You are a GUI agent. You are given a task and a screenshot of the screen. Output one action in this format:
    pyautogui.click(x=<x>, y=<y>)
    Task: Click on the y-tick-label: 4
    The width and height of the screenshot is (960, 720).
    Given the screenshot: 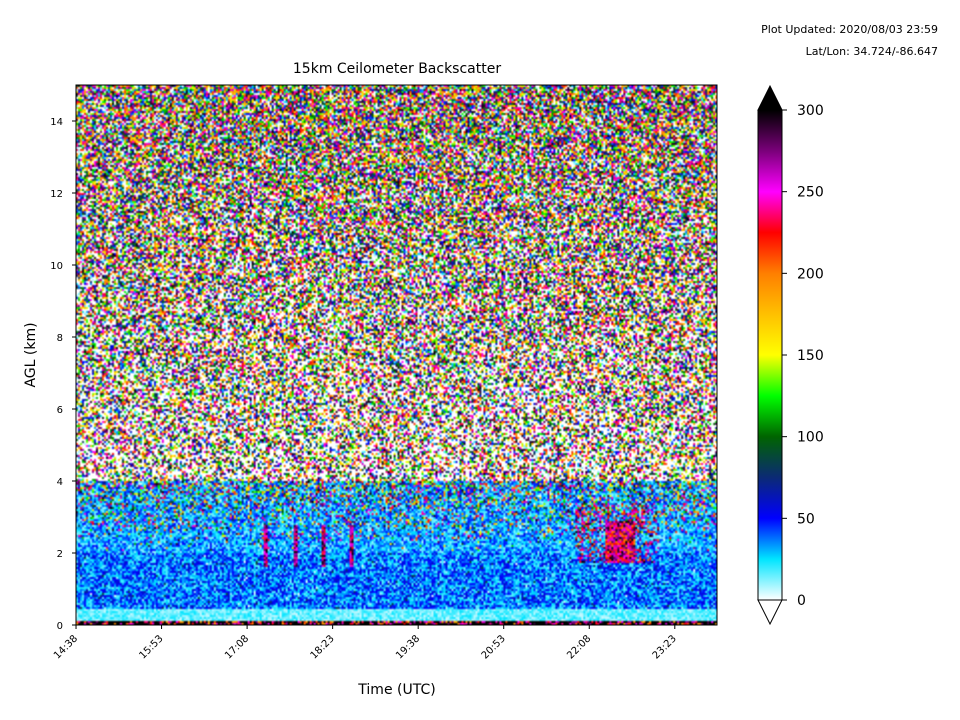 What is the action you would take?
    pyautogui.click(x=60, y=482)
    